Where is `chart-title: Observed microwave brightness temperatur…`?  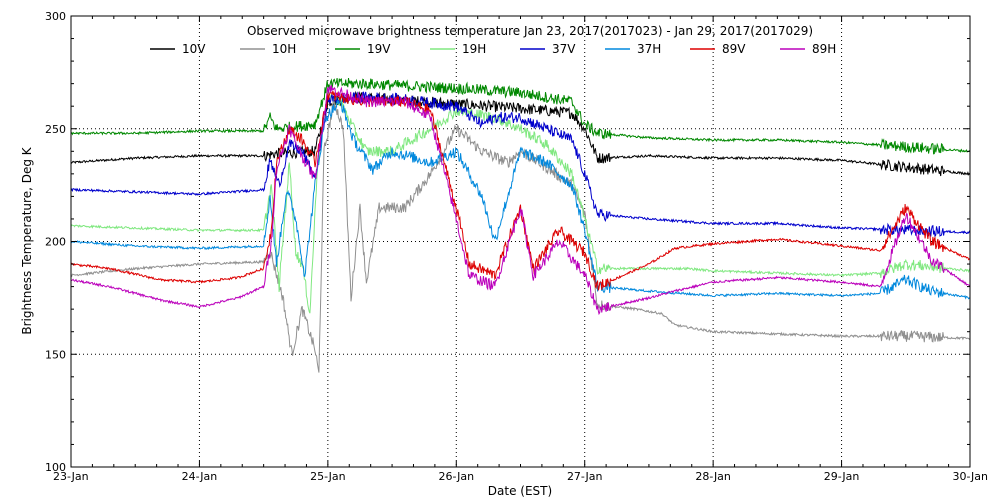
chart-title: Observed microwave brightness temperatur… is located at coordinates (530, 31).